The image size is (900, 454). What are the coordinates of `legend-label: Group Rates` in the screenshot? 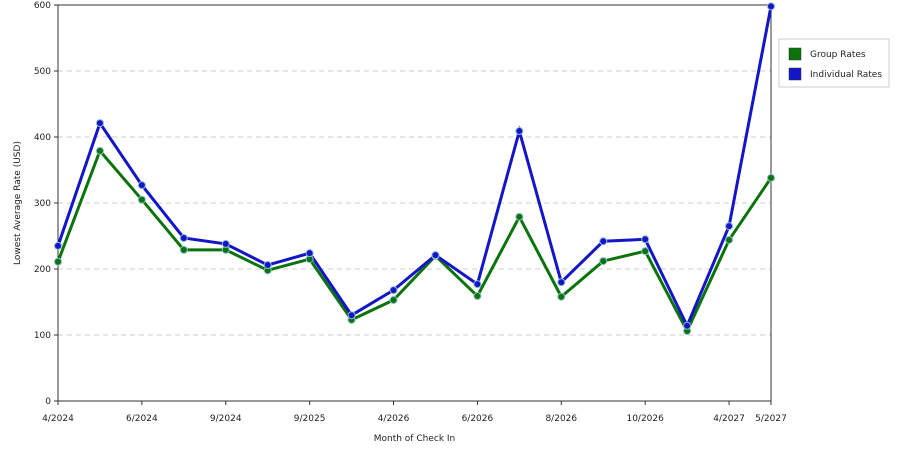 It's located at (838, 55).